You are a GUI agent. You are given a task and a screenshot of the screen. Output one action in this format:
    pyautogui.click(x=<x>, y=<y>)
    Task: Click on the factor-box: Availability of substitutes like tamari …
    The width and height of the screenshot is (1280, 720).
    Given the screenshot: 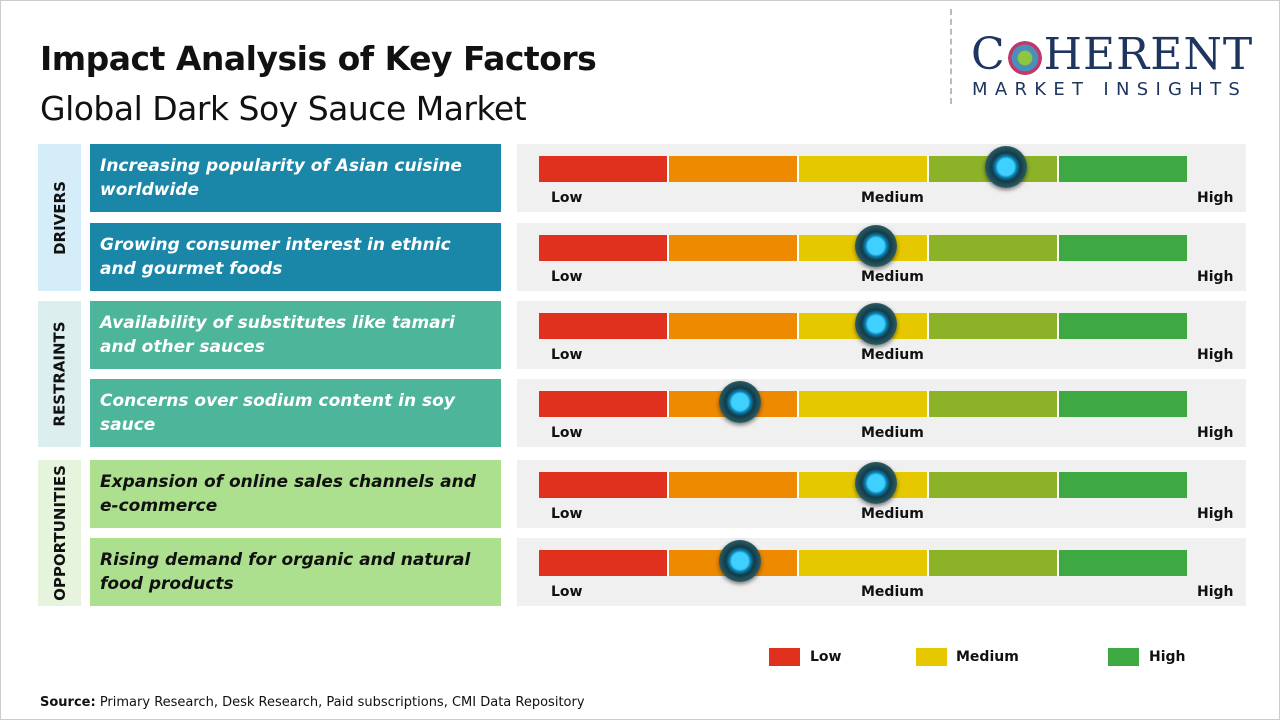 What is the action you would take?
    pyautogui.click(x=295, y=335)
    